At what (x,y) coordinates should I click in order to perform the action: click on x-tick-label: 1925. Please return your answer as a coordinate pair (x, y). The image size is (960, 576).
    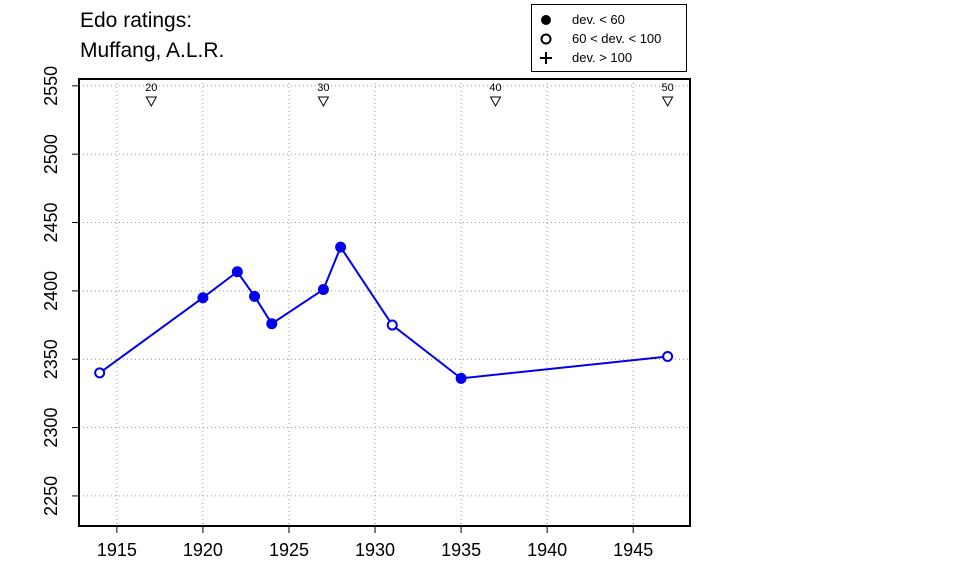
    Looking at the image, I should click on (289, 550).